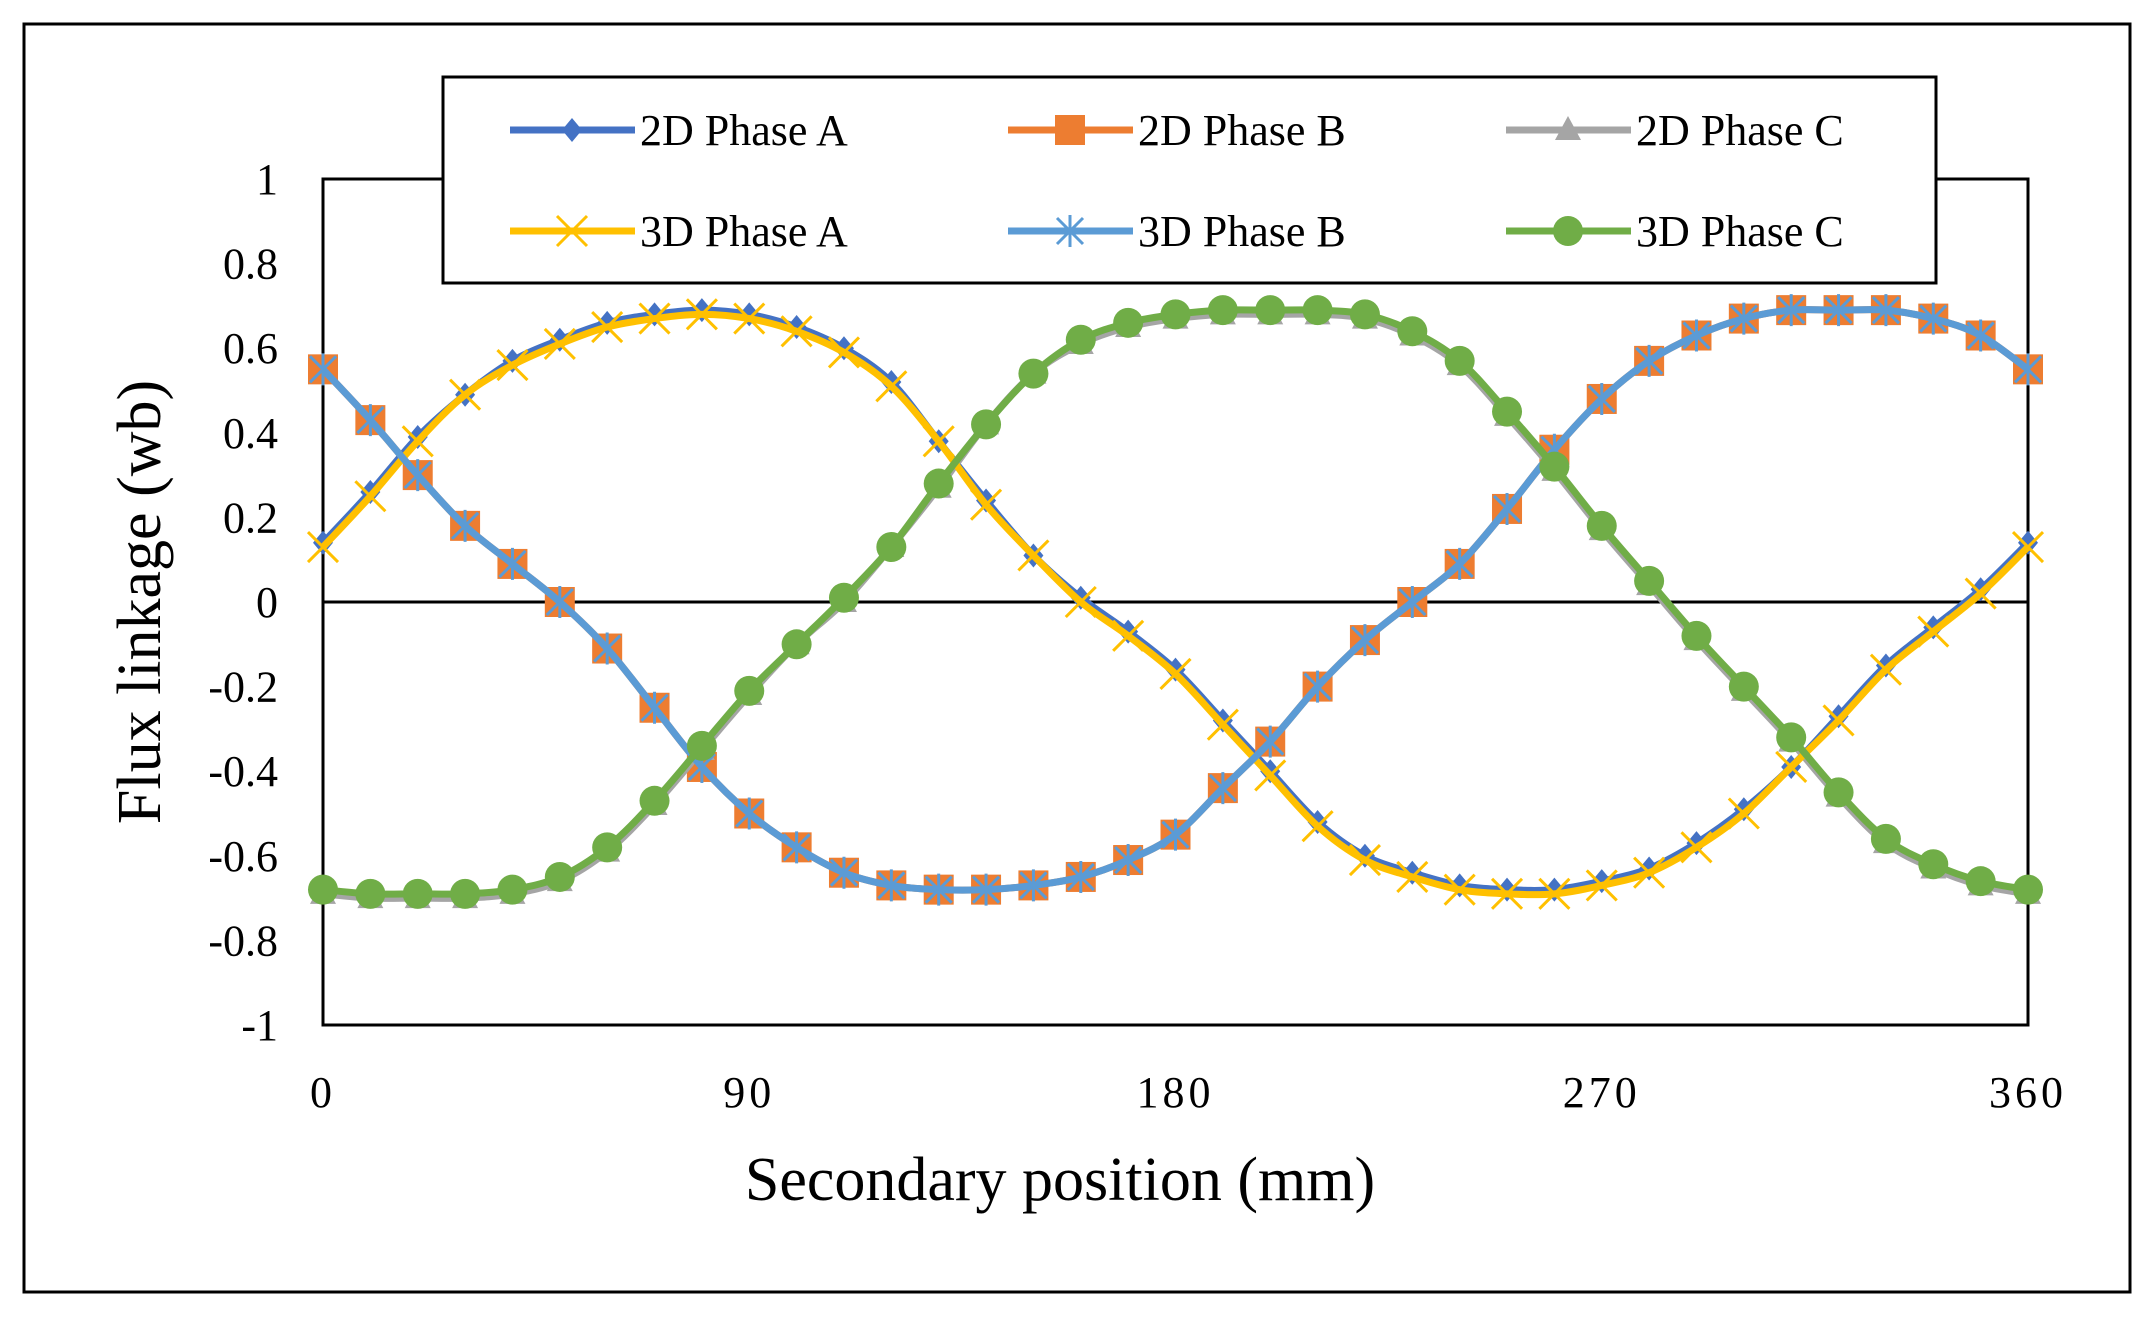  I want to click on x-axis-tick-labels: 0 90 180 270 360, so click(1188, 1092).